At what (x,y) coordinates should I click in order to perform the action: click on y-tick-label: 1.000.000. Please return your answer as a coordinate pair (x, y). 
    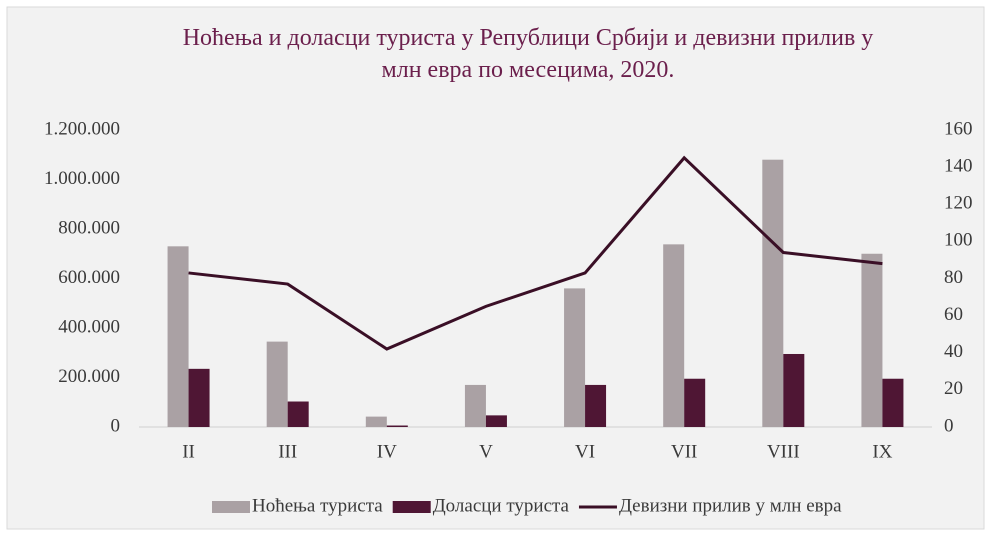
    Looking at the image, I should click on (82, 178).